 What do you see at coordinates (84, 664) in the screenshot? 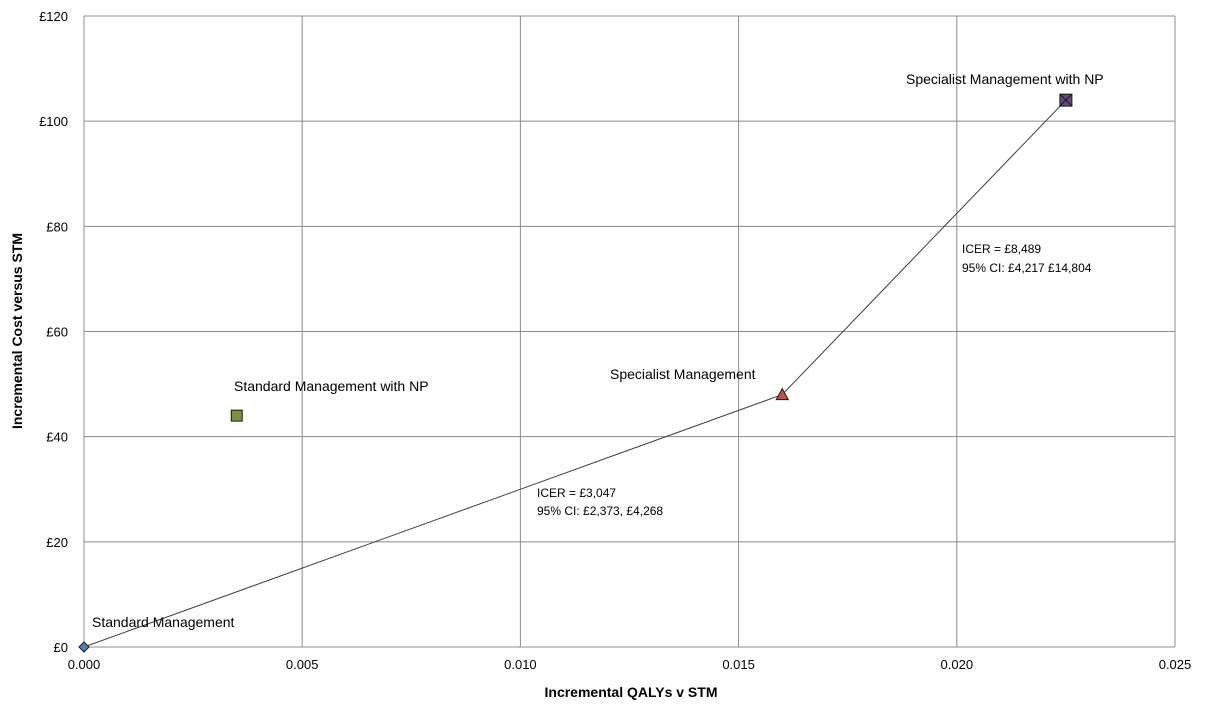
I see `x-tick-label: 0.000` at bounding box center [84, 664].